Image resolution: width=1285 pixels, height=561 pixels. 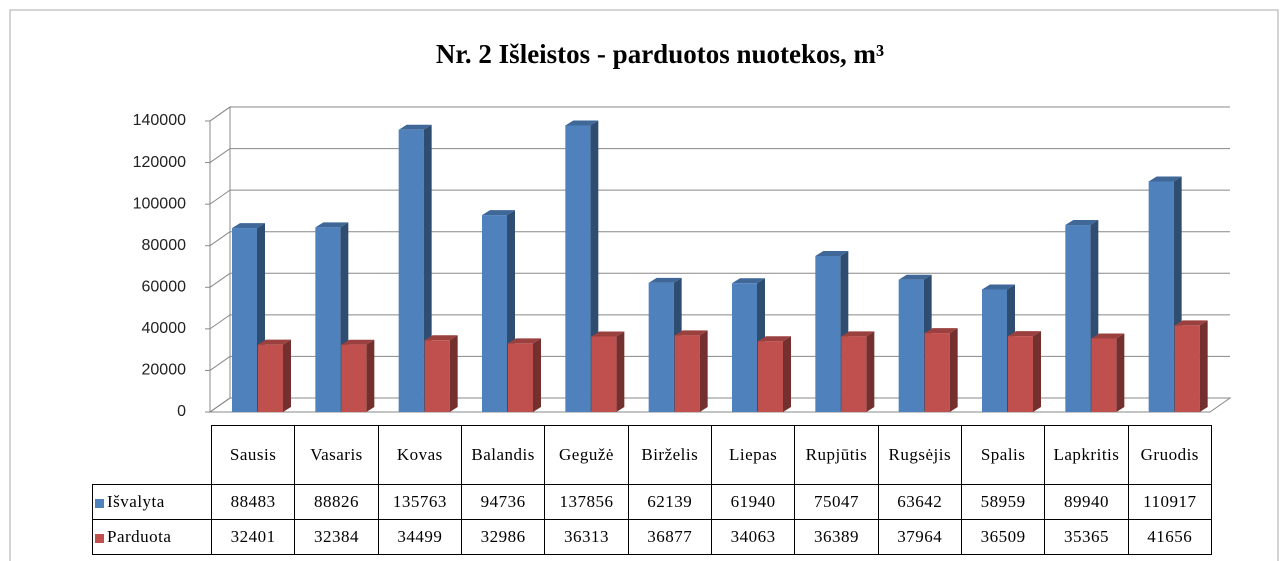 What do you see at coordinates (586, 502) in the screenshot?
I see `value-cell: 137856` at bounding box center [586, 502].